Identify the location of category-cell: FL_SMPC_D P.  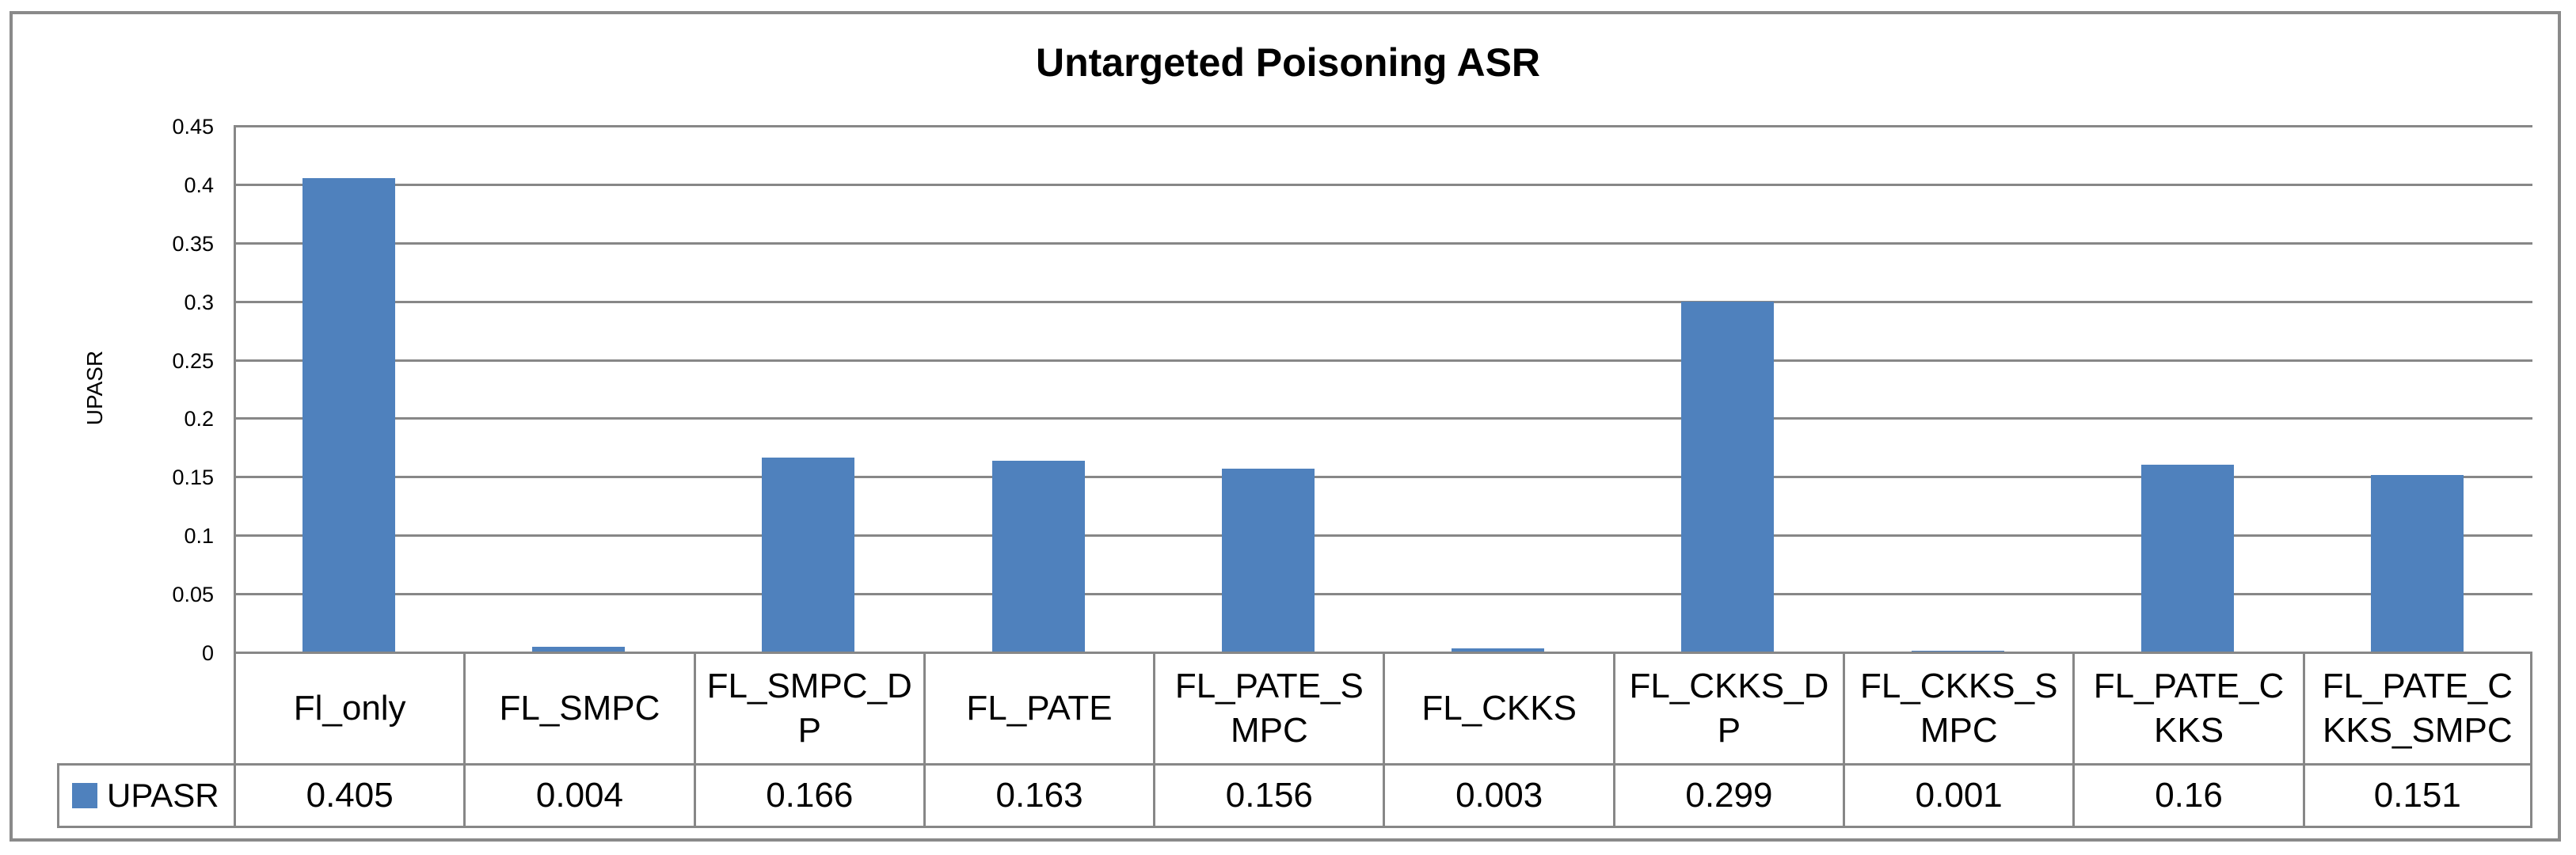
(808, 709).